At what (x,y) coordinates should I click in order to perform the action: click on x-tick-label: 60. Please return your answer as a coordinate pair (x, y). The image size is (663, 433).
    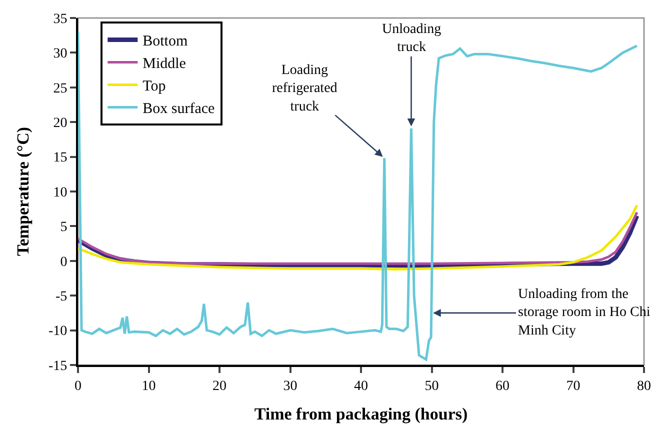
    Looking at the image, I should click on (503, 386).